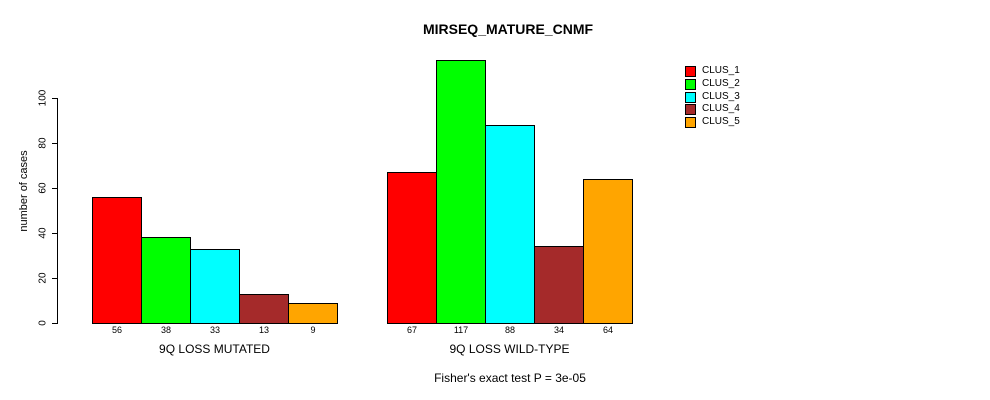  I want to click on y-tick-label: 60, so click(43, 188).